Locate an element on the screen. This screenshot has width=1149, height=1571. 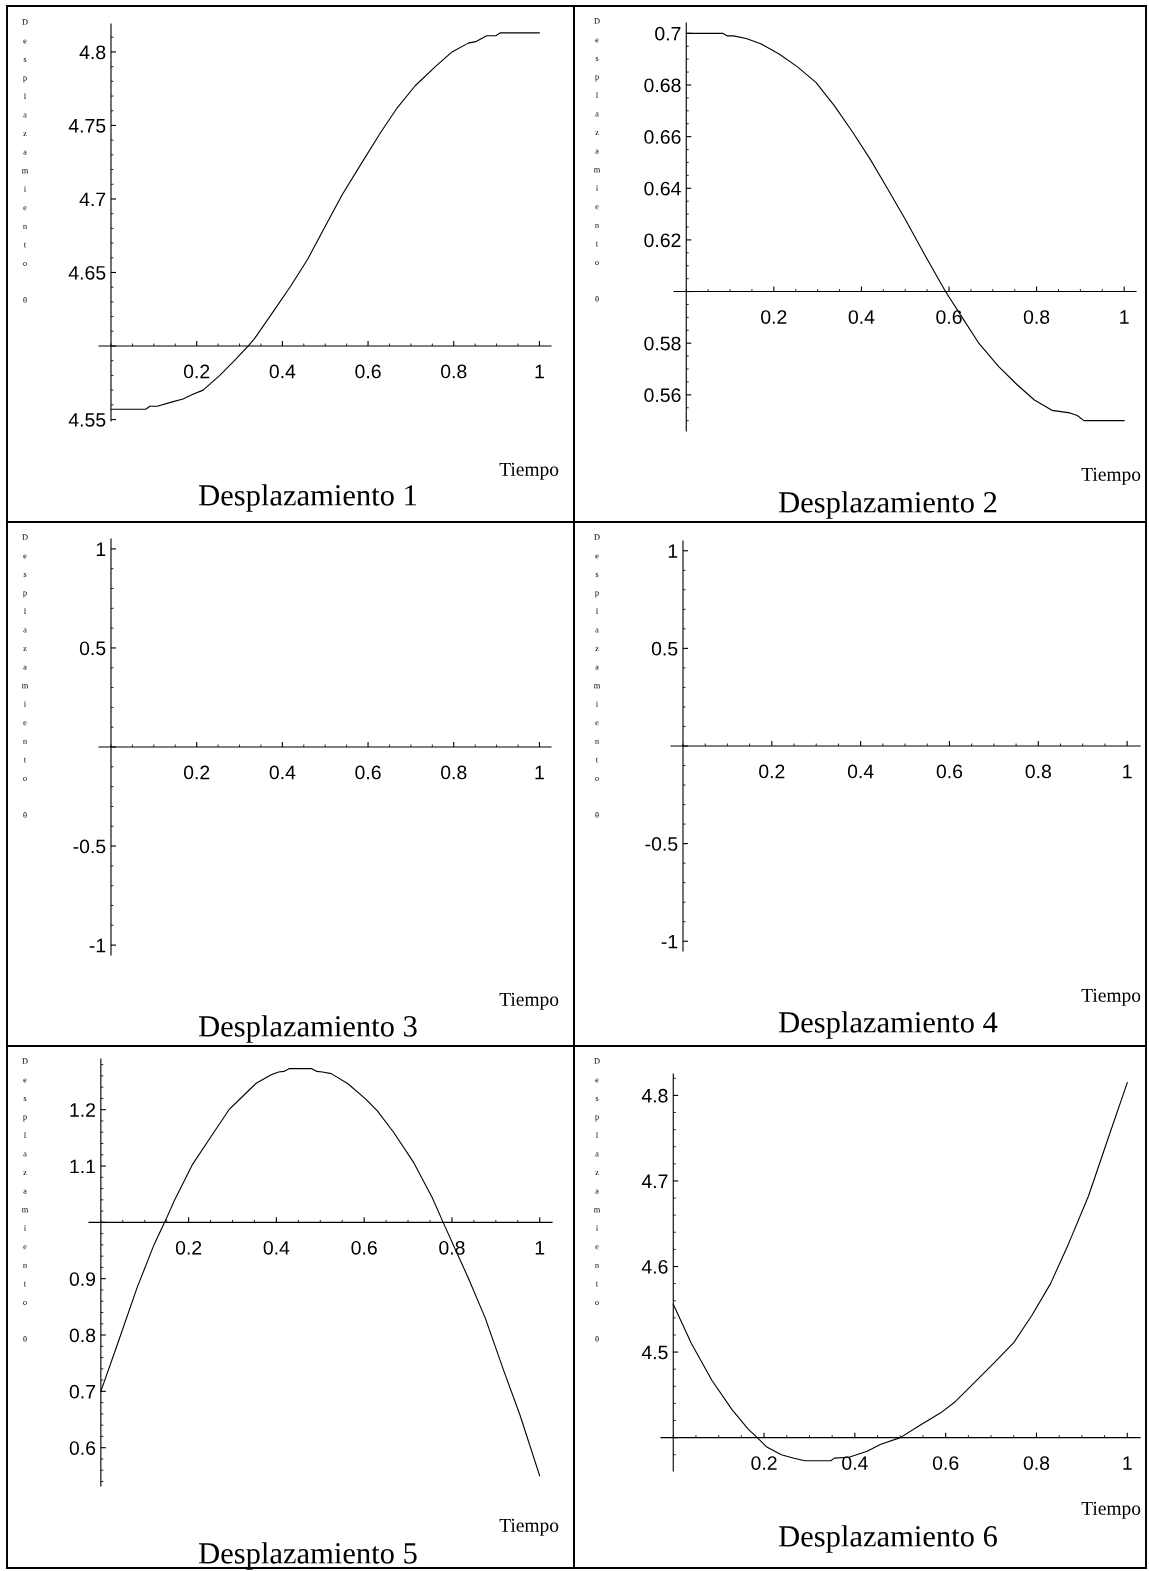
y-tick-label: 1.1 is located at coordinates (83, 1166).